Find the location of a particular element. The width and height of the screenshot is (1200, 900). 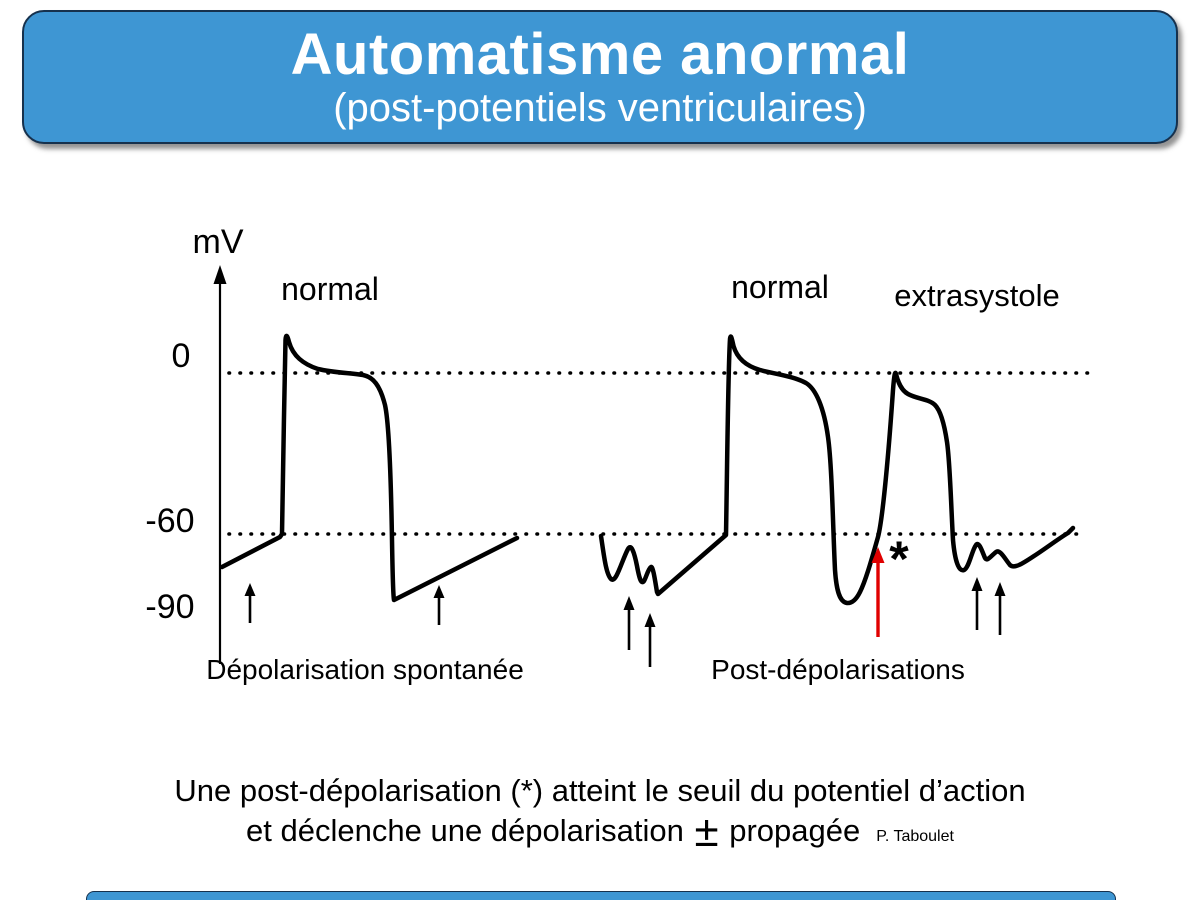

bottom-blue-bar is located at coordinates (601, 895).